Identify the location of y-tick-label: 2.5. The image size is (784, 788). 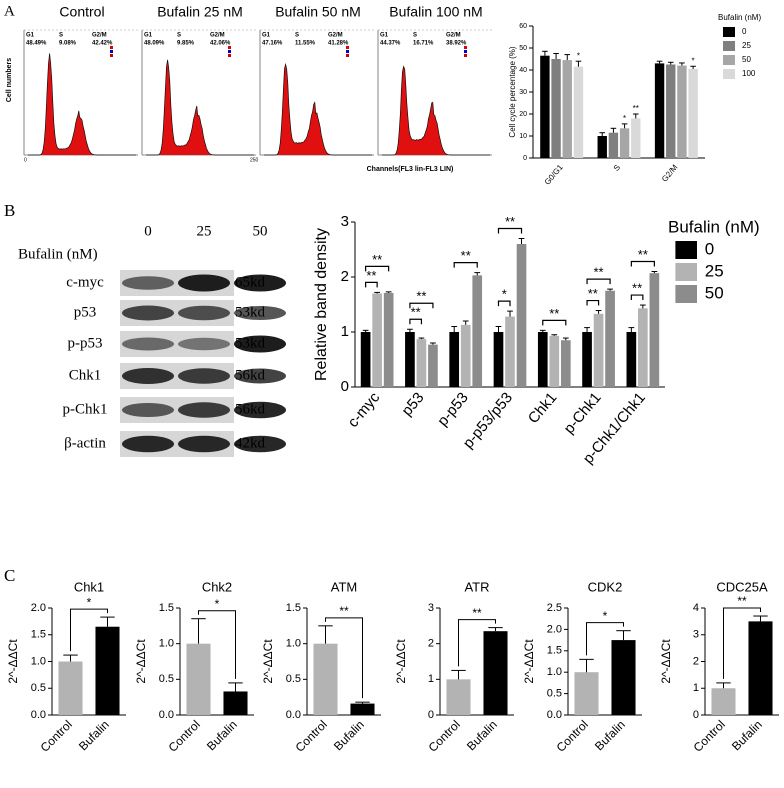
(554, 608).